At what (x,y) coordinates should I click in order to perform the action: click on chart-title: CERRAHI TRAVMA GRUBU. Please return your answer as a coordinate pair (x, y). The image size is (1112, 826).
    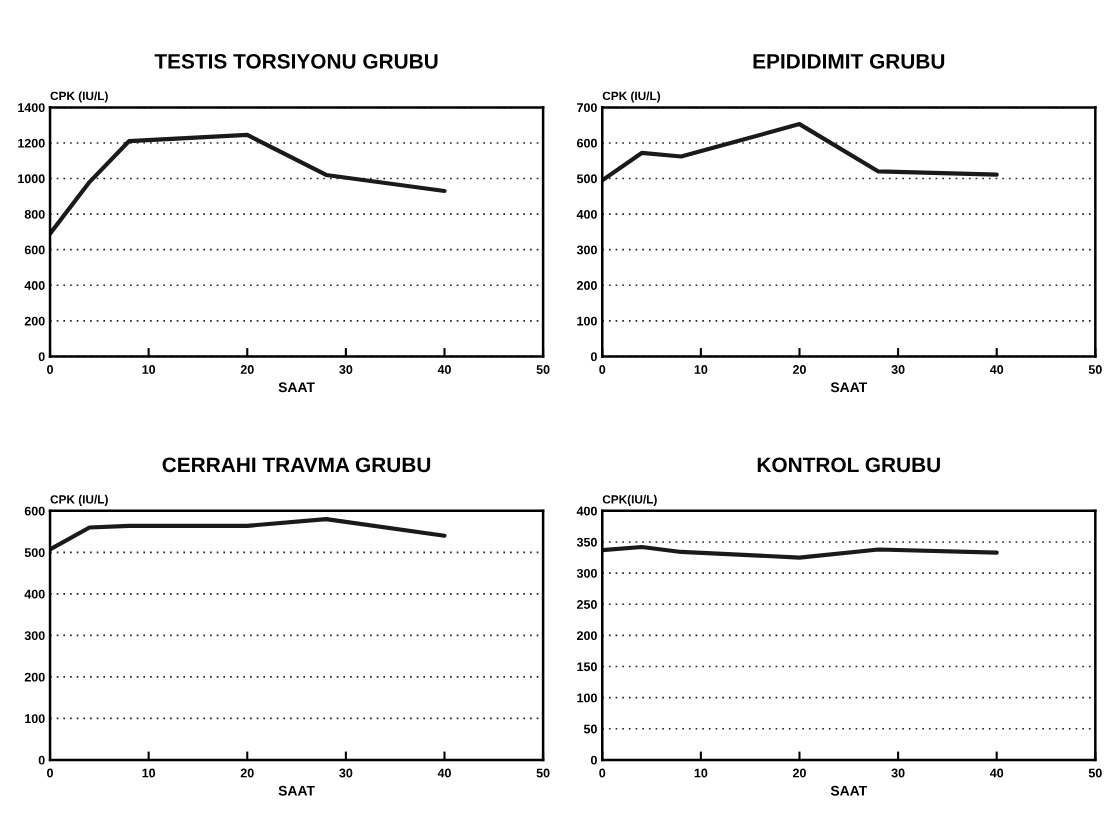
    Looking at the image, I should click on (296, 465).